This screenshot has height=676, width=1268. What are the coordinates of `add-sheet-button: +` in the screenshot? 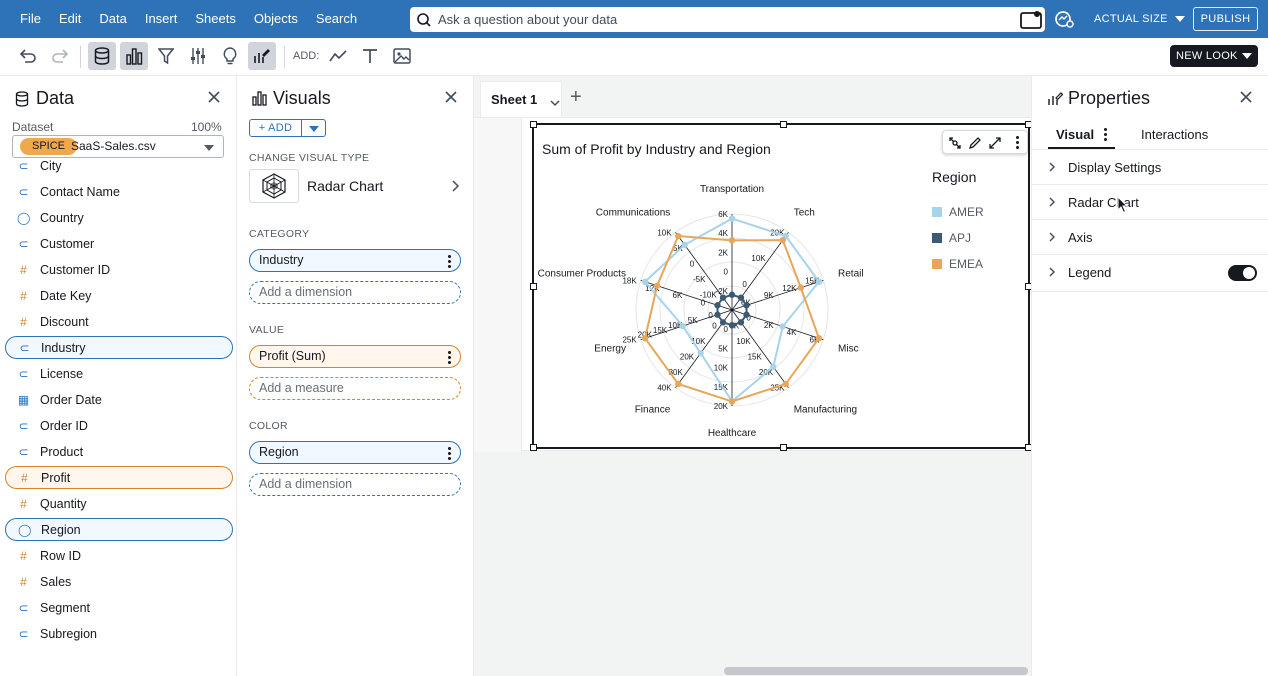 It's located at (576, 97).